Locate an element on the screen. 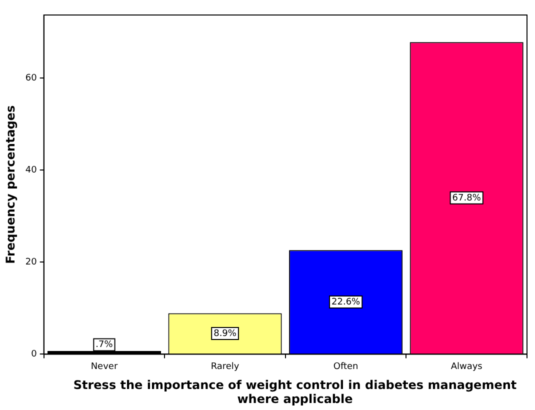 This screenshot has width=535, height=410. x-axis-title: Stress the importance of weight control in diabetes management where applicable is located at coordinates (295, 392).